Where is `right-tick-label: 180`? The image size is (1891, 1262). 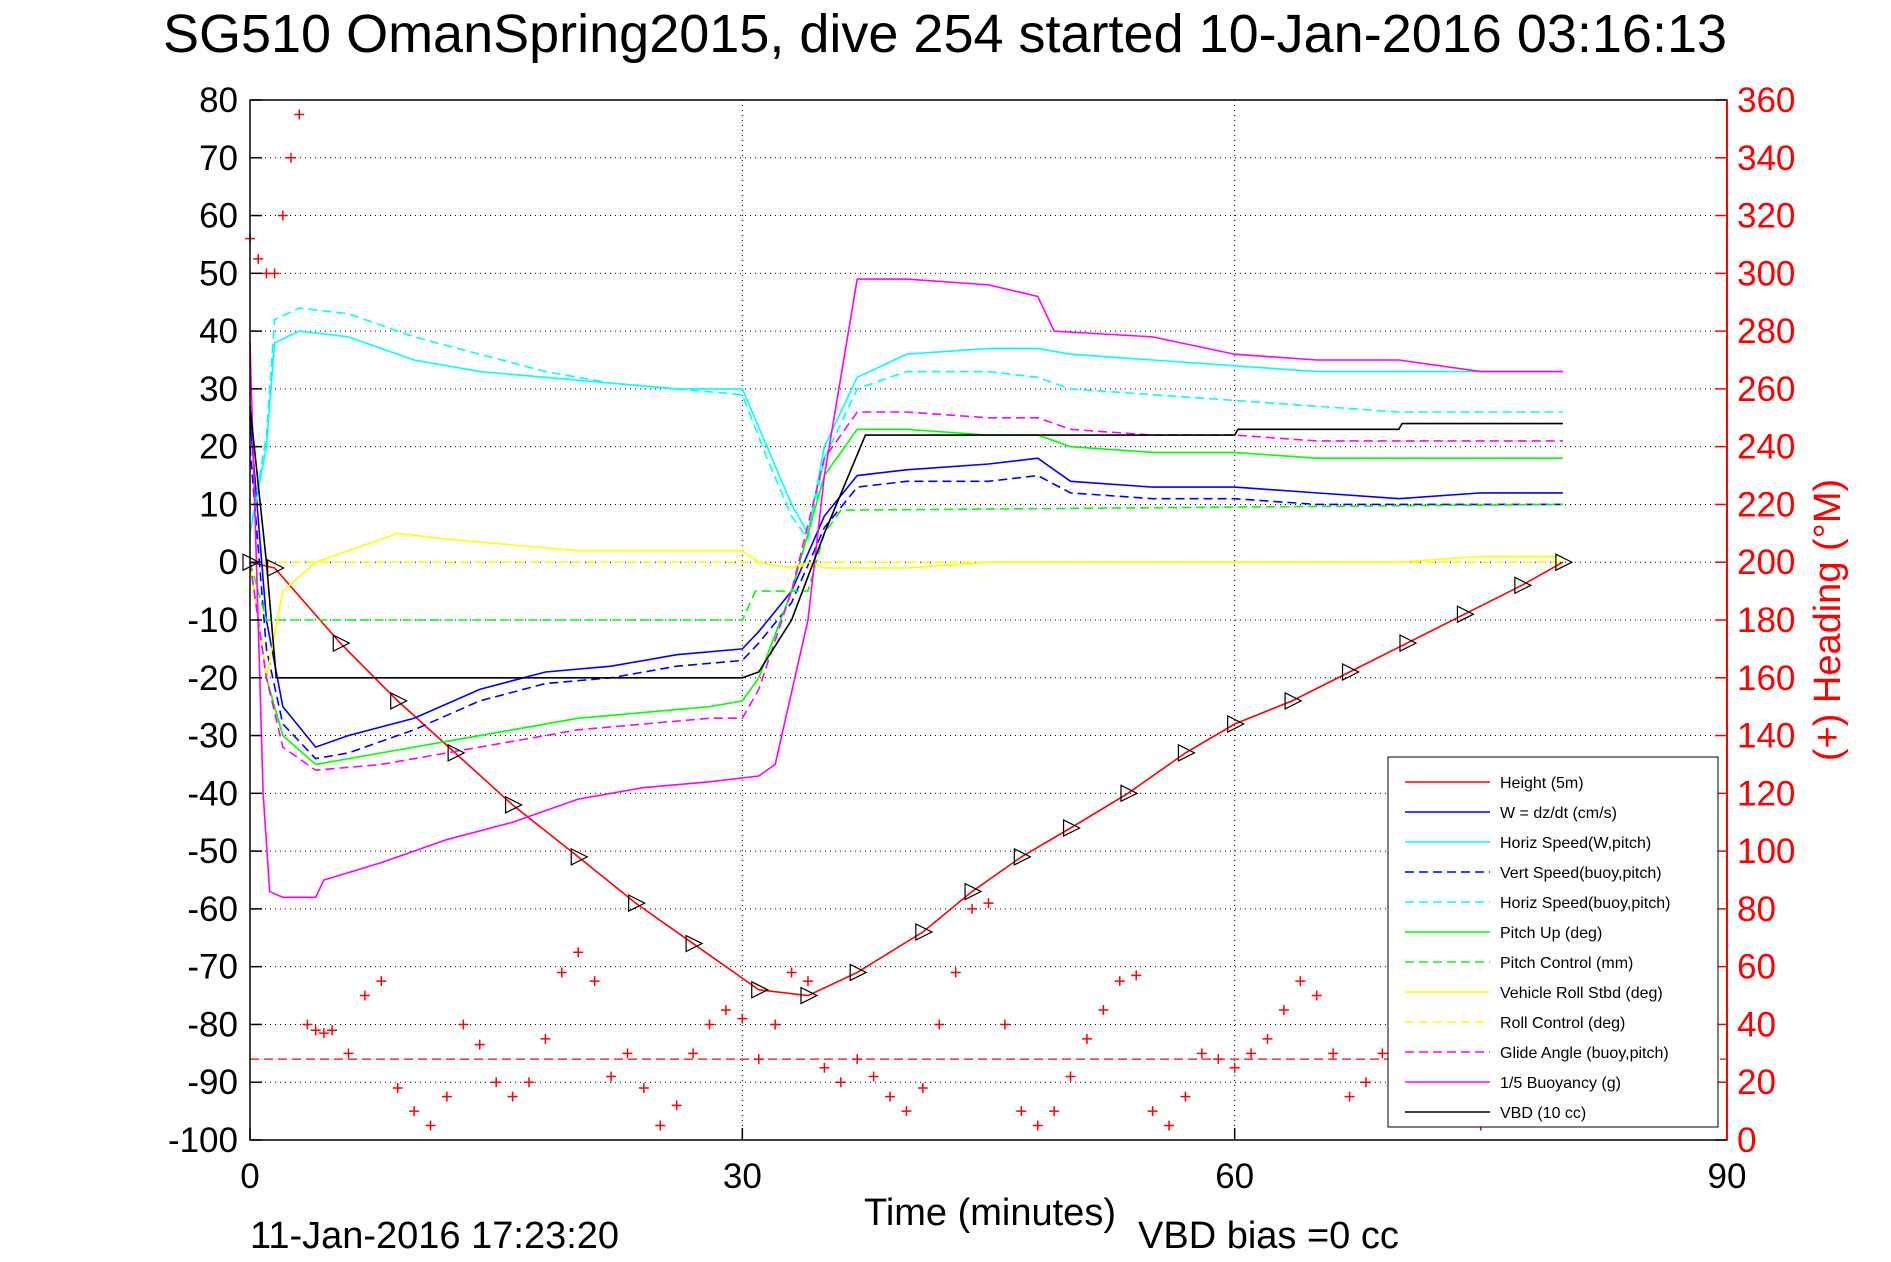 right-tick-label: 180 is located at coordinates (1766, 620).